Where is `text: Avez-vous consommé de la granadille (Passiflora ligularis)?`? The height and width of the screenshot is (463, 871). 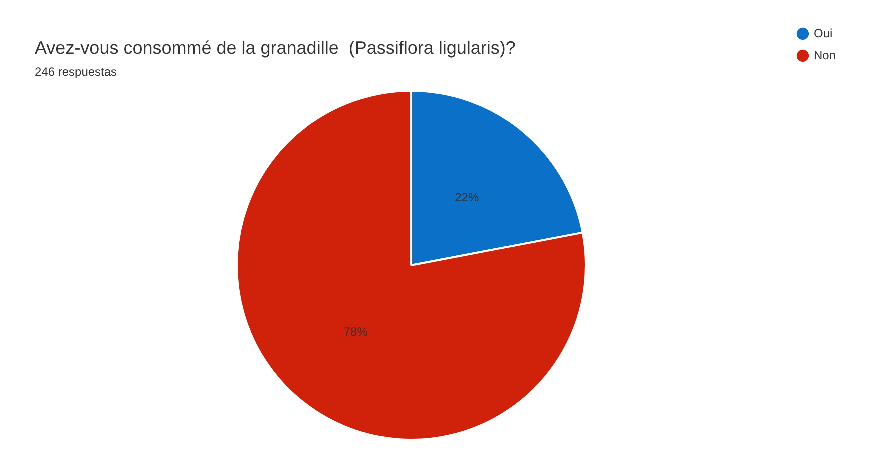
text: Avez-vous consommé de la granadille (Passiflora ligularis)? is located at coordinates (275, 48).